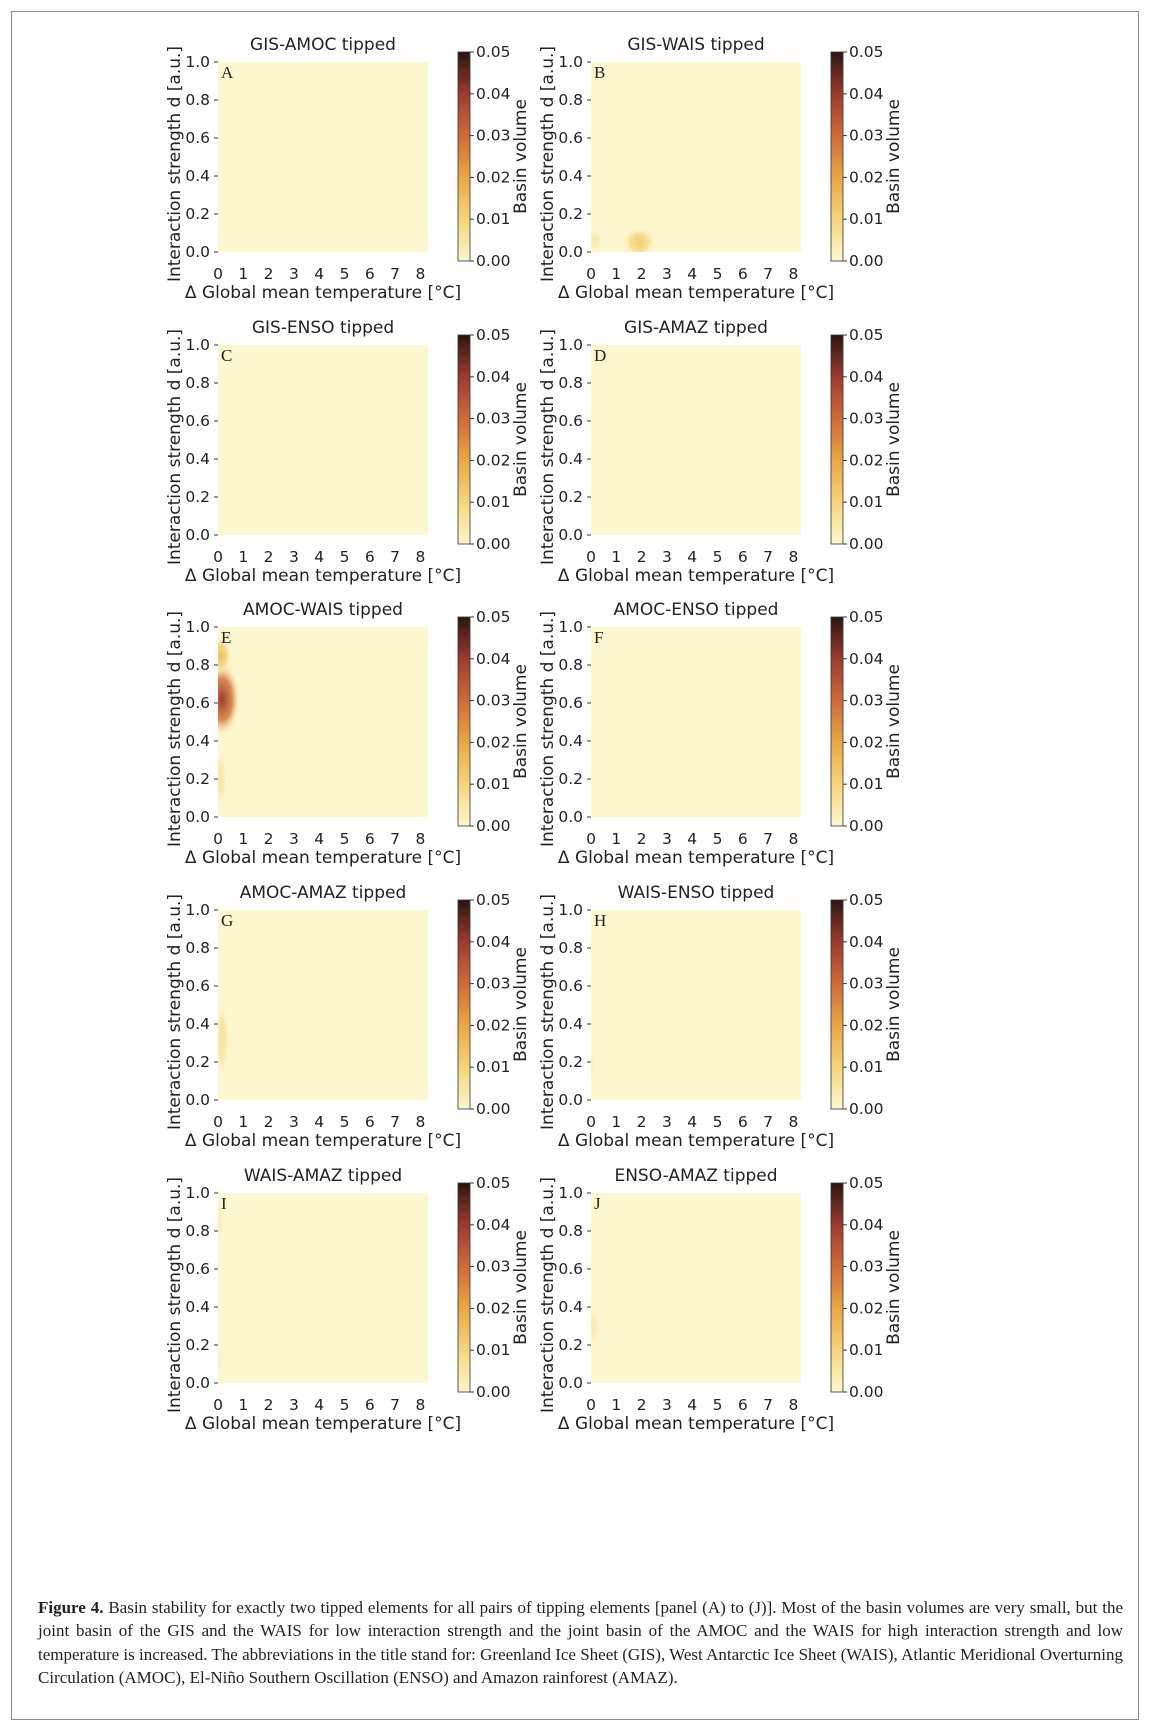 Image resolution: width=1151 pixels, height=1733 pixels. Describe the element at coordinates (493, 984) in the screenshot. I see `colorbar-tick-label: 0.03` at that location.